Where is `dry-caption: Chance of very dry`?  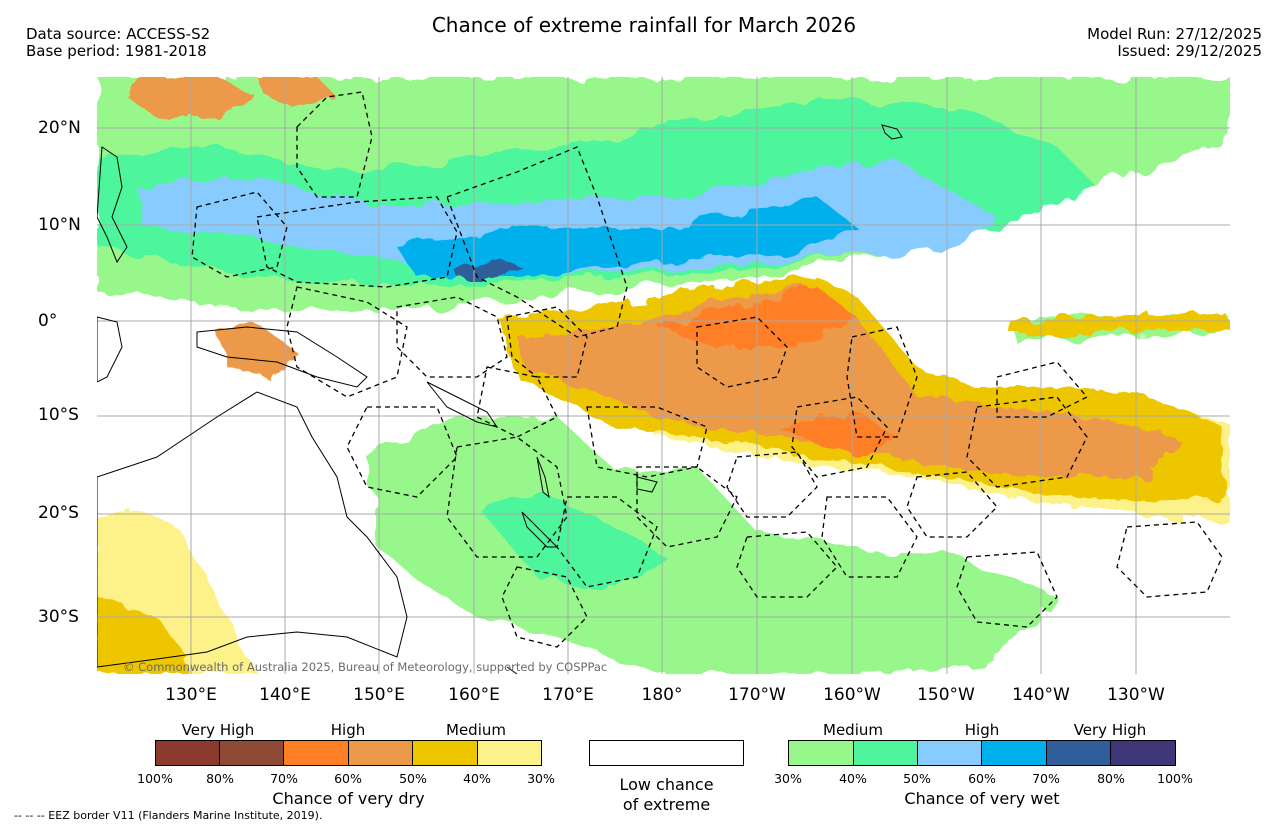
dry-caption: Chance of very dry is located at coordinates (348, 798).